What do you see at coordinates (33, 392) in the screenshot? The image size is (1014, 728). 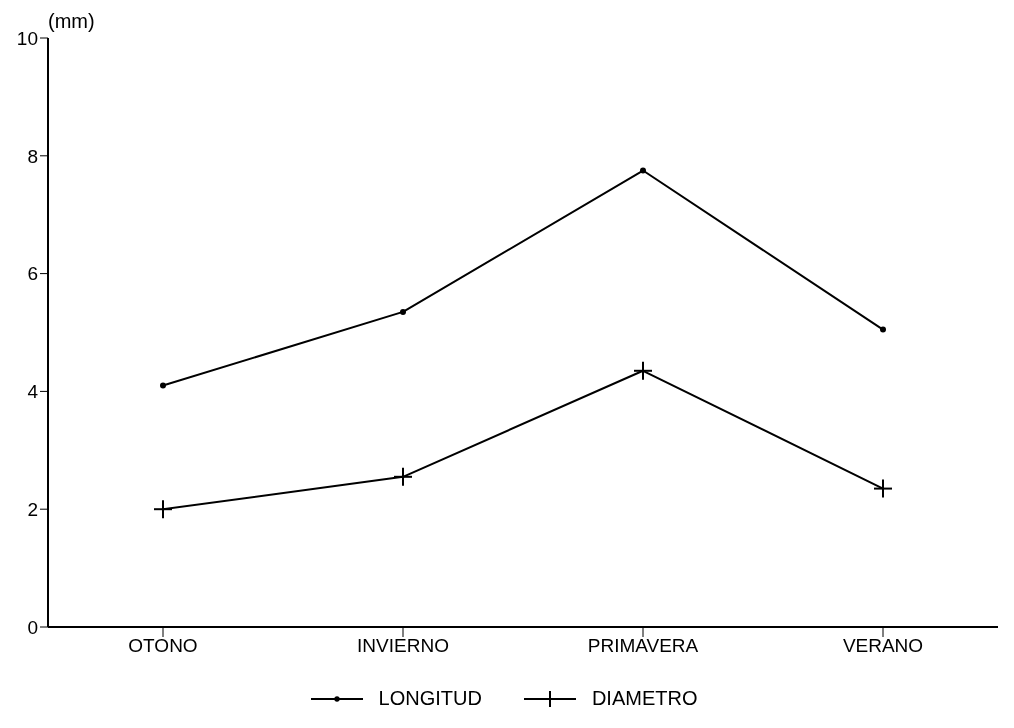 I see `y-tick-label: 4` at bounding box center [33, 392].